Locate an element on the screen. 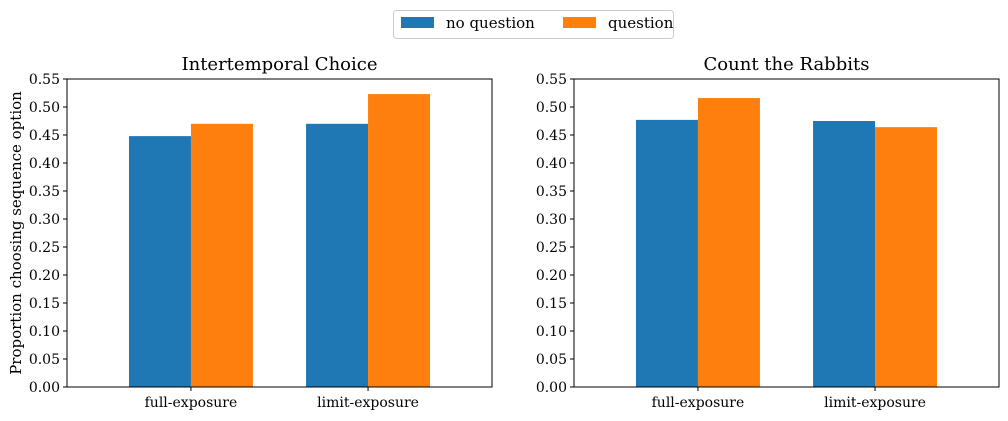 The width and height of the screenshot is (1008, 421). legend-box is located at coordinates (533, 24).